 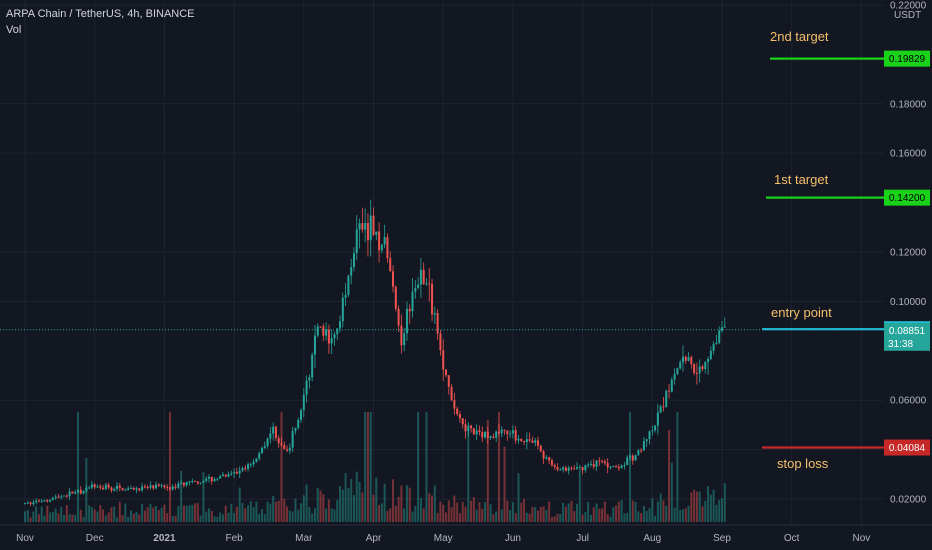 I want to click on time-tick-label: May, so click(x=443, y=538).